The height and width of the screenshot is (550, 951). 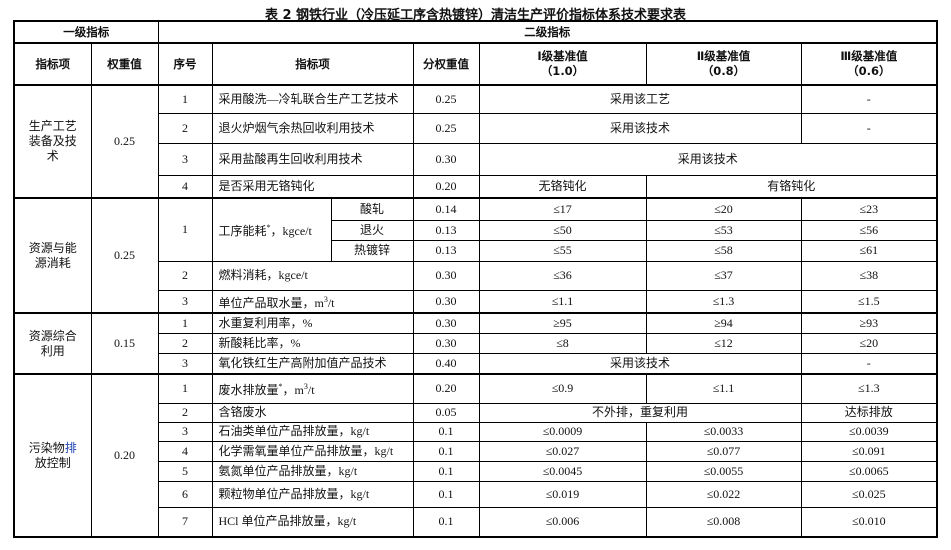 I want to click on grade12-value: 不外排，重复利用, so click(x=640, y=412).